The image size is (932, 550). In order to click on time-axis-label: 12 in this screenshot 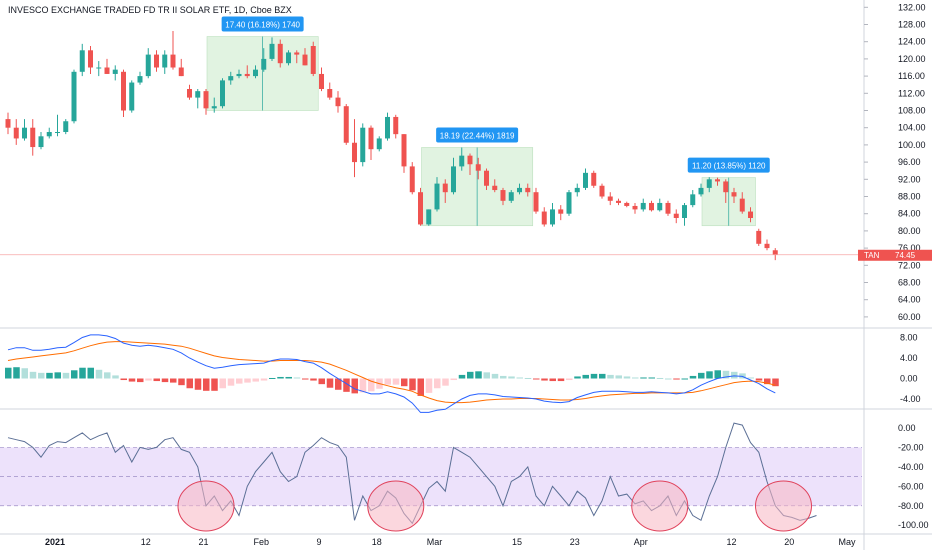, I will do `click(731, 542)`.